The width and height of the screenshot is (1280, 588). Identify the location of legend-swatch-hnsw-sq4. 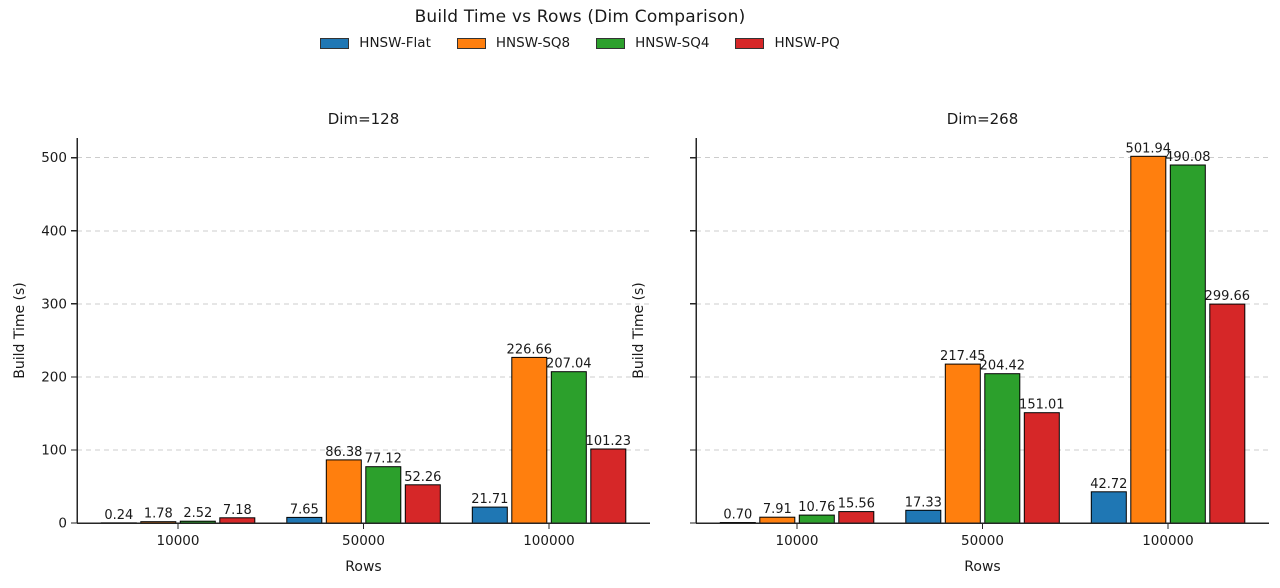
(611, 43).